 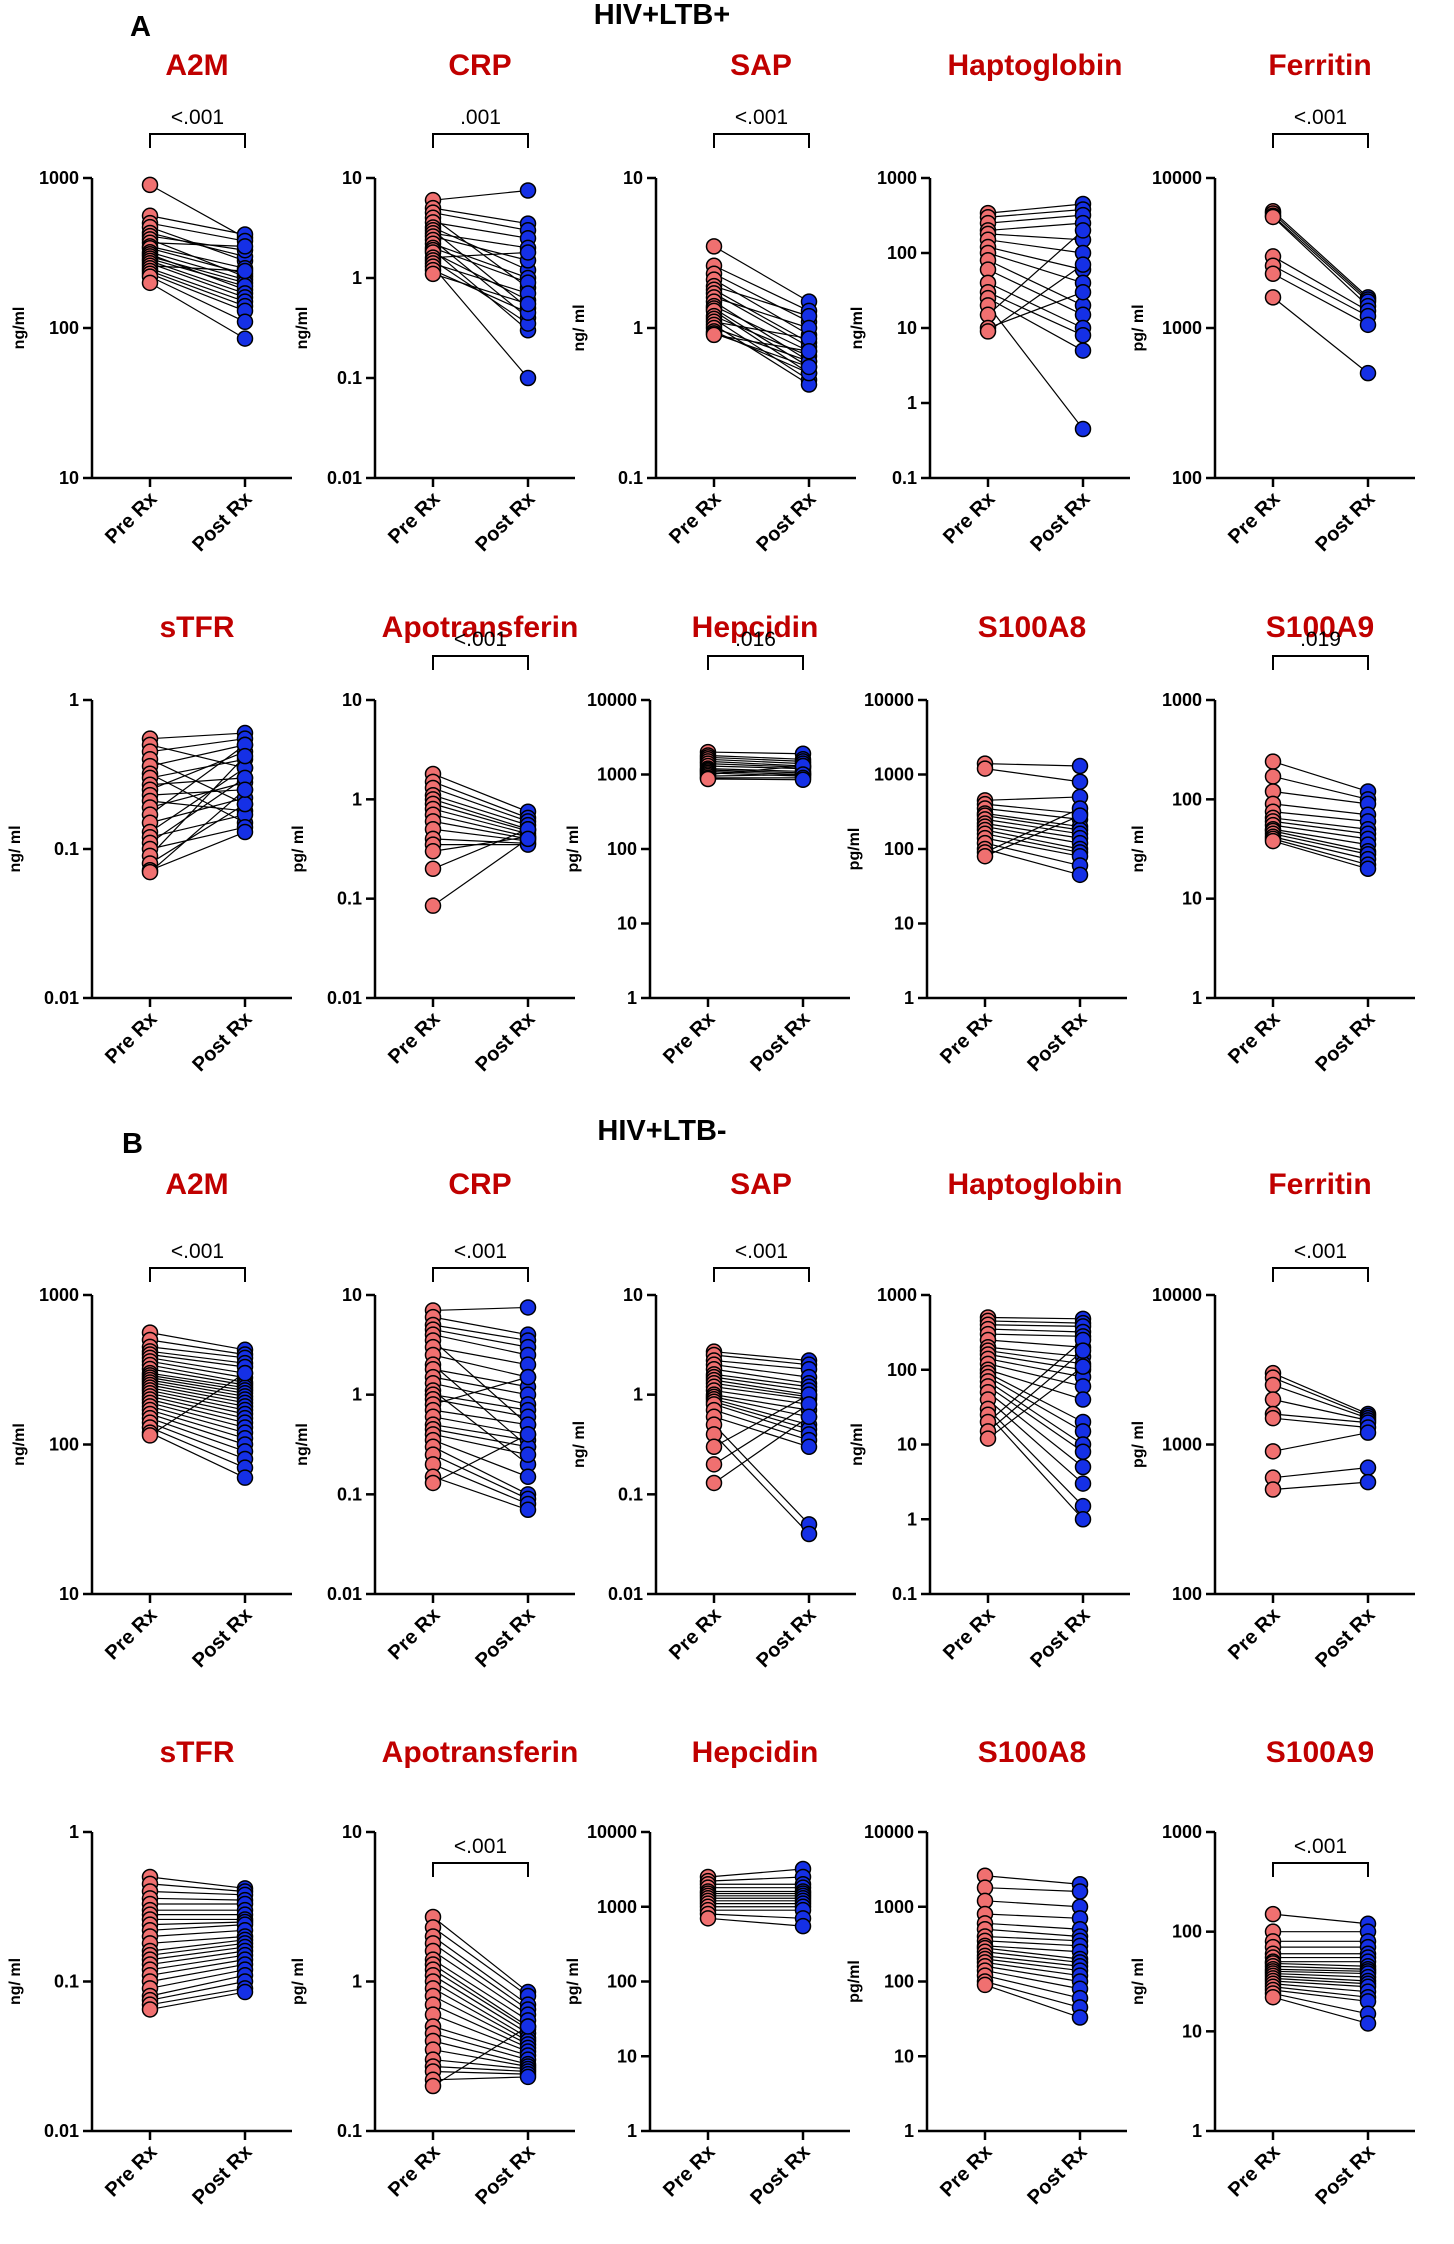 I want to click on chart-title: Haptoglobin, so click(x=1035, y=65).